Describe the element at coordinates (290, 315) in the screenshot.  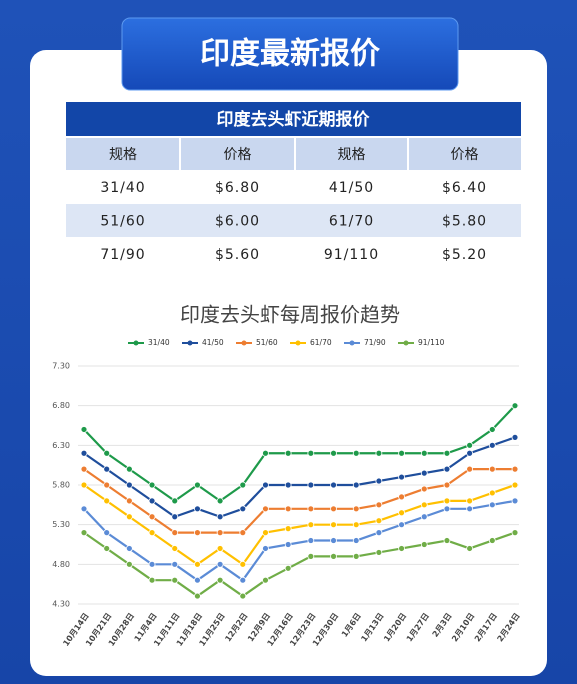
I see `chart-title: 印度去头虾每周报价趋势` at that location.